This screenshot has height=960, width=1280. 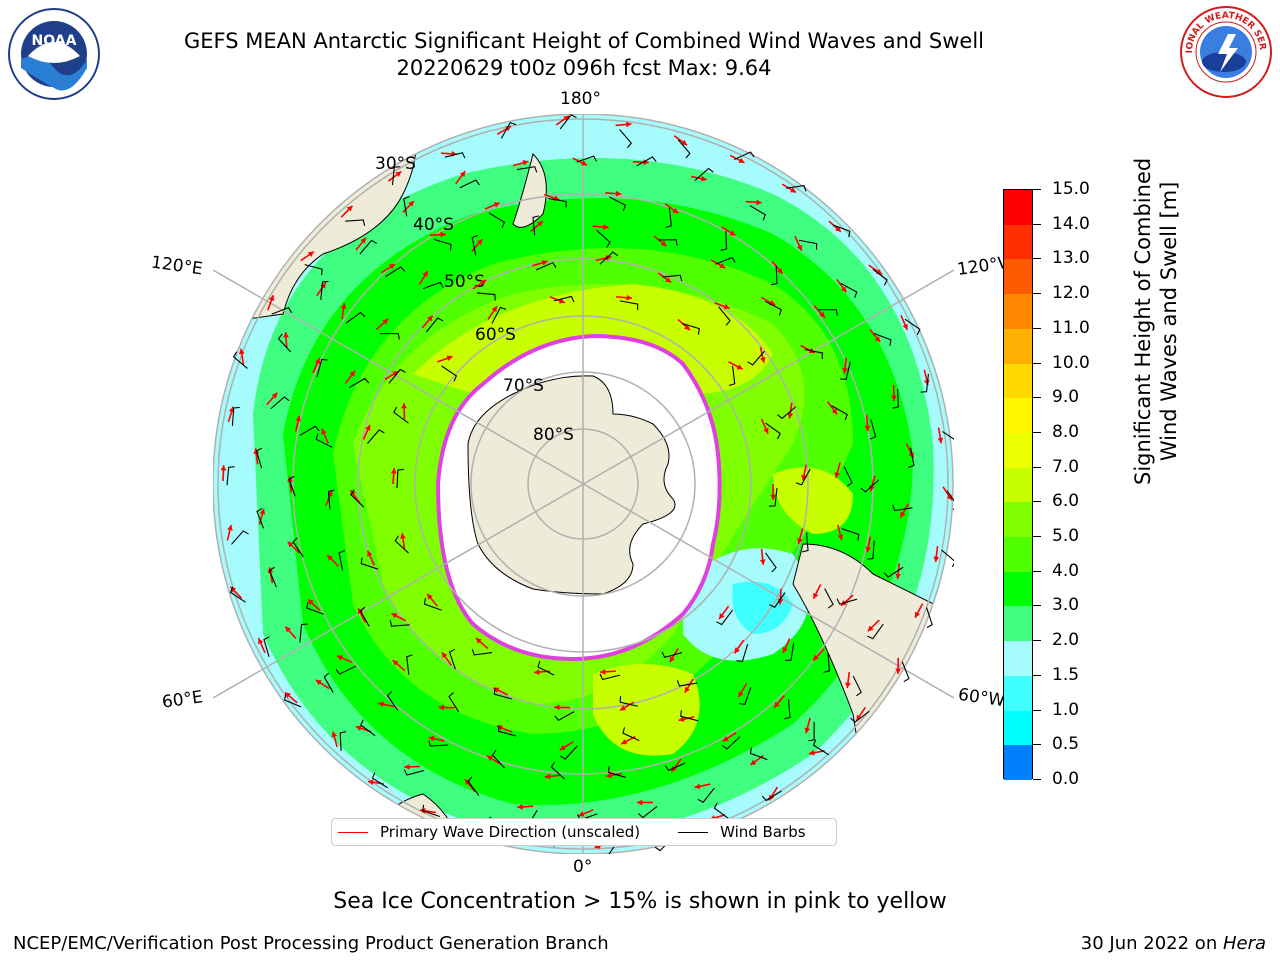 What do you see at coordinates (1066, 431) in the screenshot?
I see `colorbar-tick-label: 8.0` at bounding box center [1066, 431].